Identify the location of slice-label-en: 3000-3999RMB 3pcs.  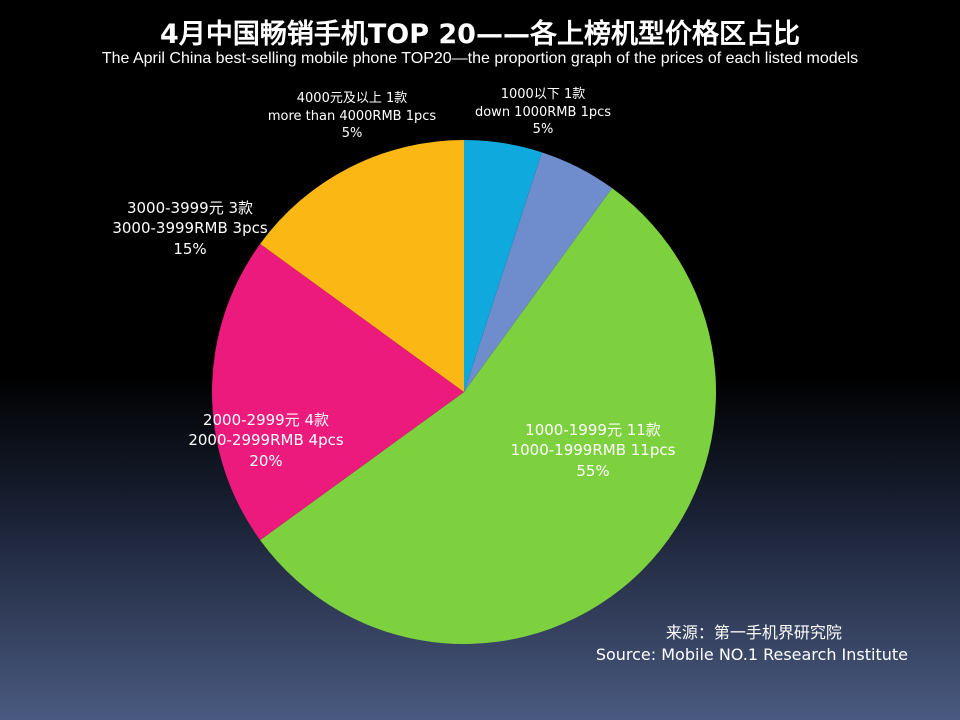
(190, 228).